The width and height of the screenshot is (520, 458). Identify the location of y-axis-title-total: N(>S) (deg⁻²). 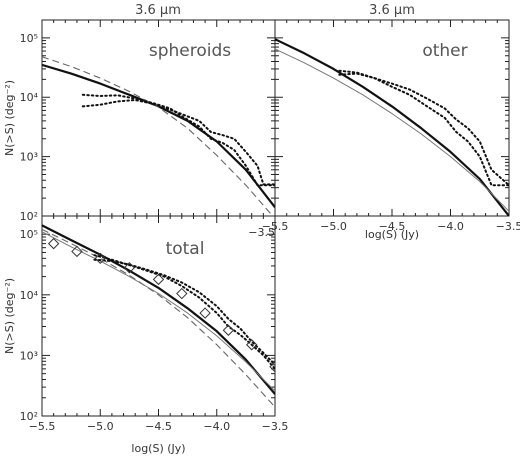
(9, 316).